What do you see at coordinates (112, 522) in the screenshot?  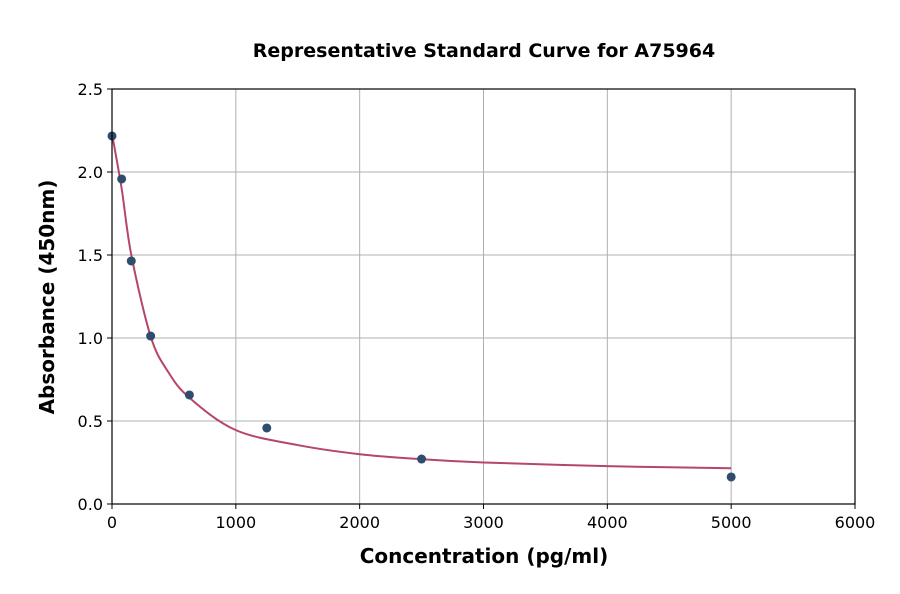 I see `x-tick-label: 0` at bounding box center [112, 522].